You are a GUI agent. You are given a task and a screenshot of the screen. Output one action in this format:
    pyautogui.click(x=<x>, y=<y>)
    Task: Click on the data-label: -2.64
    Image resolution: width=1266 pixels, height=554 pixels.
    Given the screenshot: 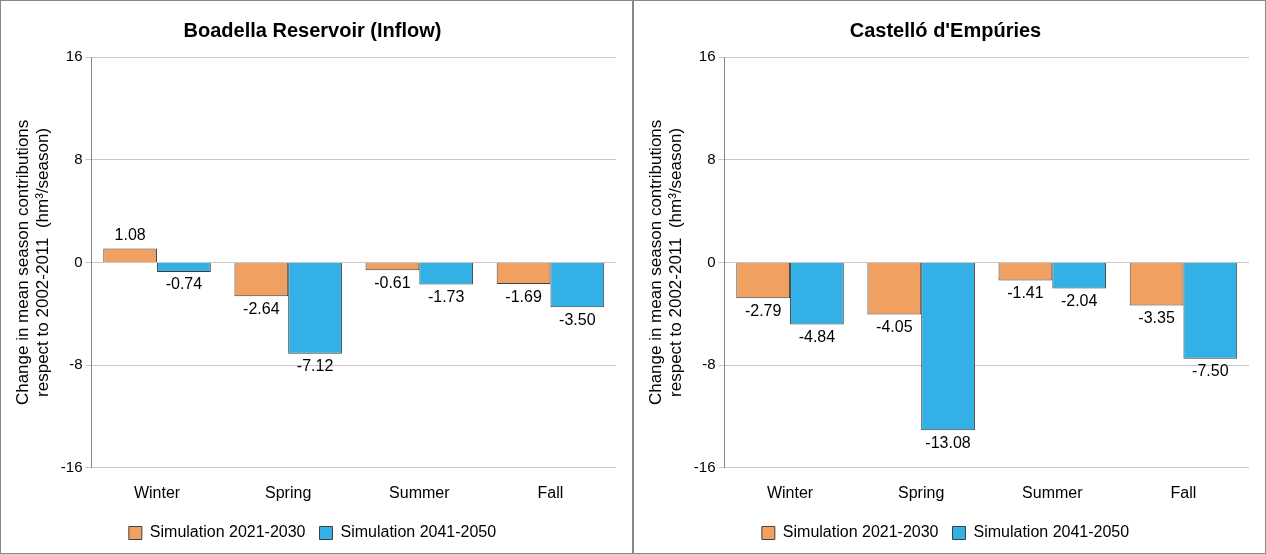 What is the action you would take?
    pyautogui.click(x=261, y=308)
    